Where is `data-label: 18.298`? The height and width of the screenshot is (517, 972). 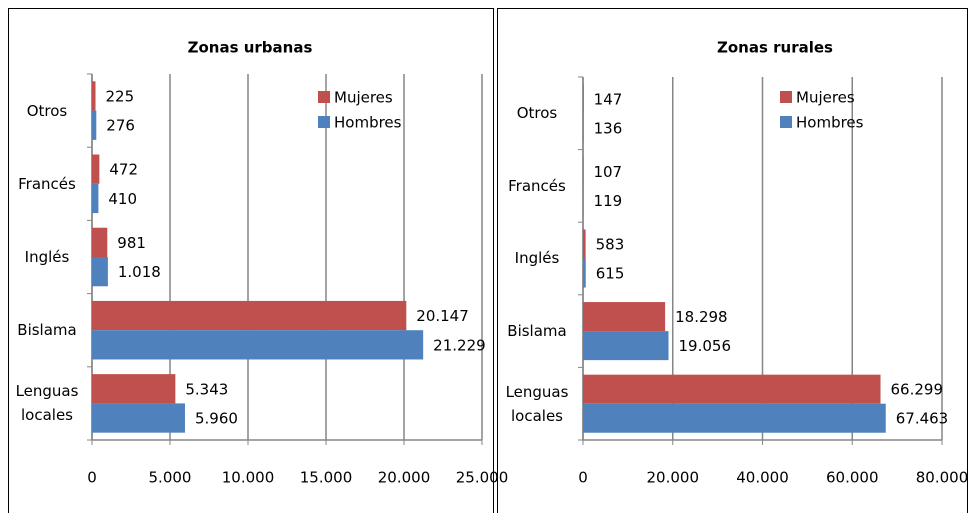 data-label: 18.298 is located at coordinates (701, 317).